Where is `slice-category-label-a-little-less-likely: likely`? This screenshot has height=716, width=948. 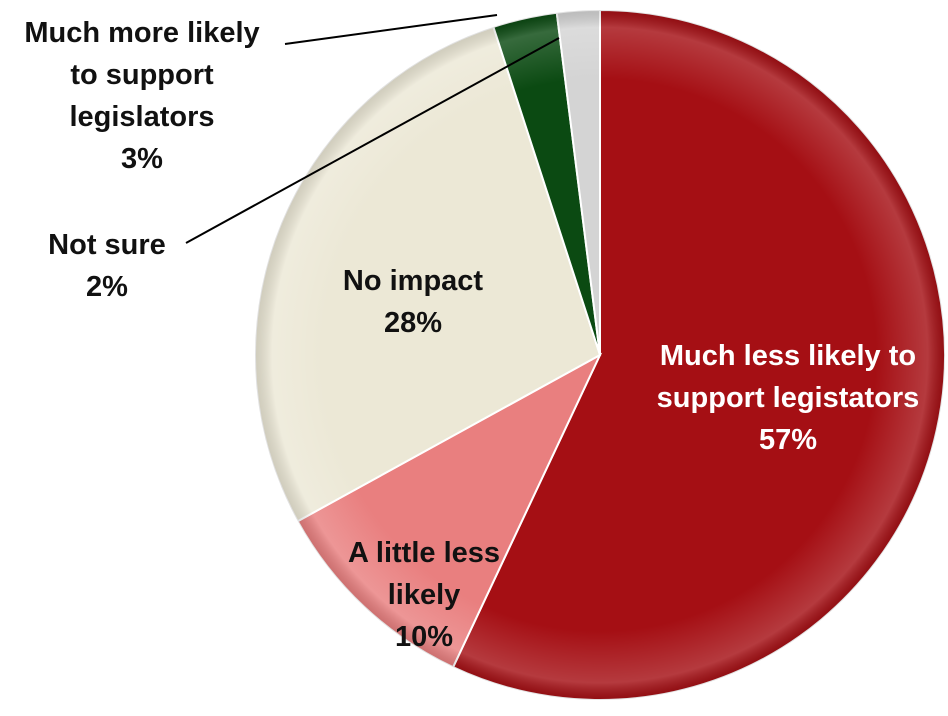
slice-category-label-a-little-less-likely: likely is located at coordinates (424, 595).